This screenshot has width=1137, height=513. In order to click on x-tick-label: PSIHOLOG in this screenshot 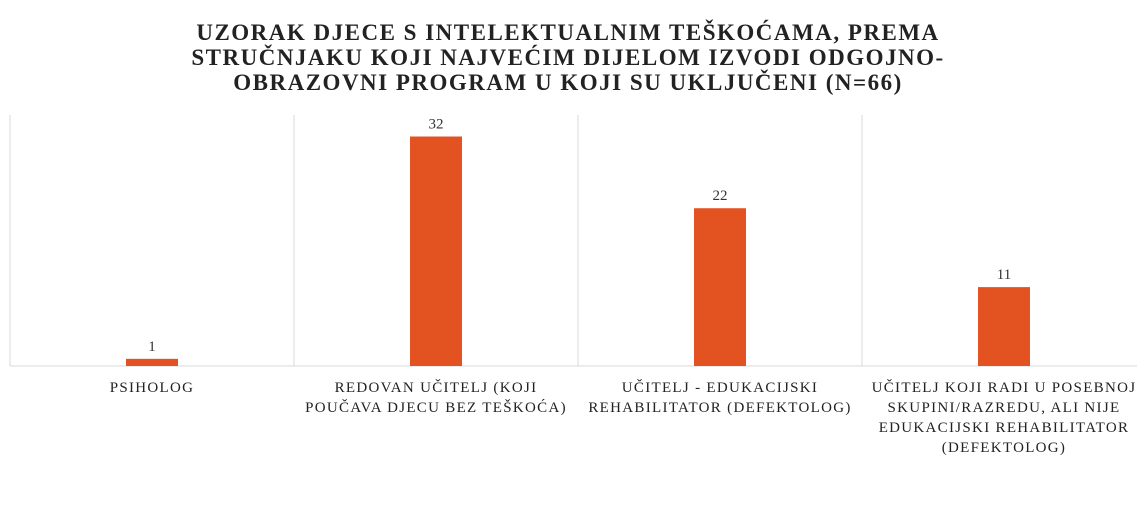, I will do `click(152, 388)`.